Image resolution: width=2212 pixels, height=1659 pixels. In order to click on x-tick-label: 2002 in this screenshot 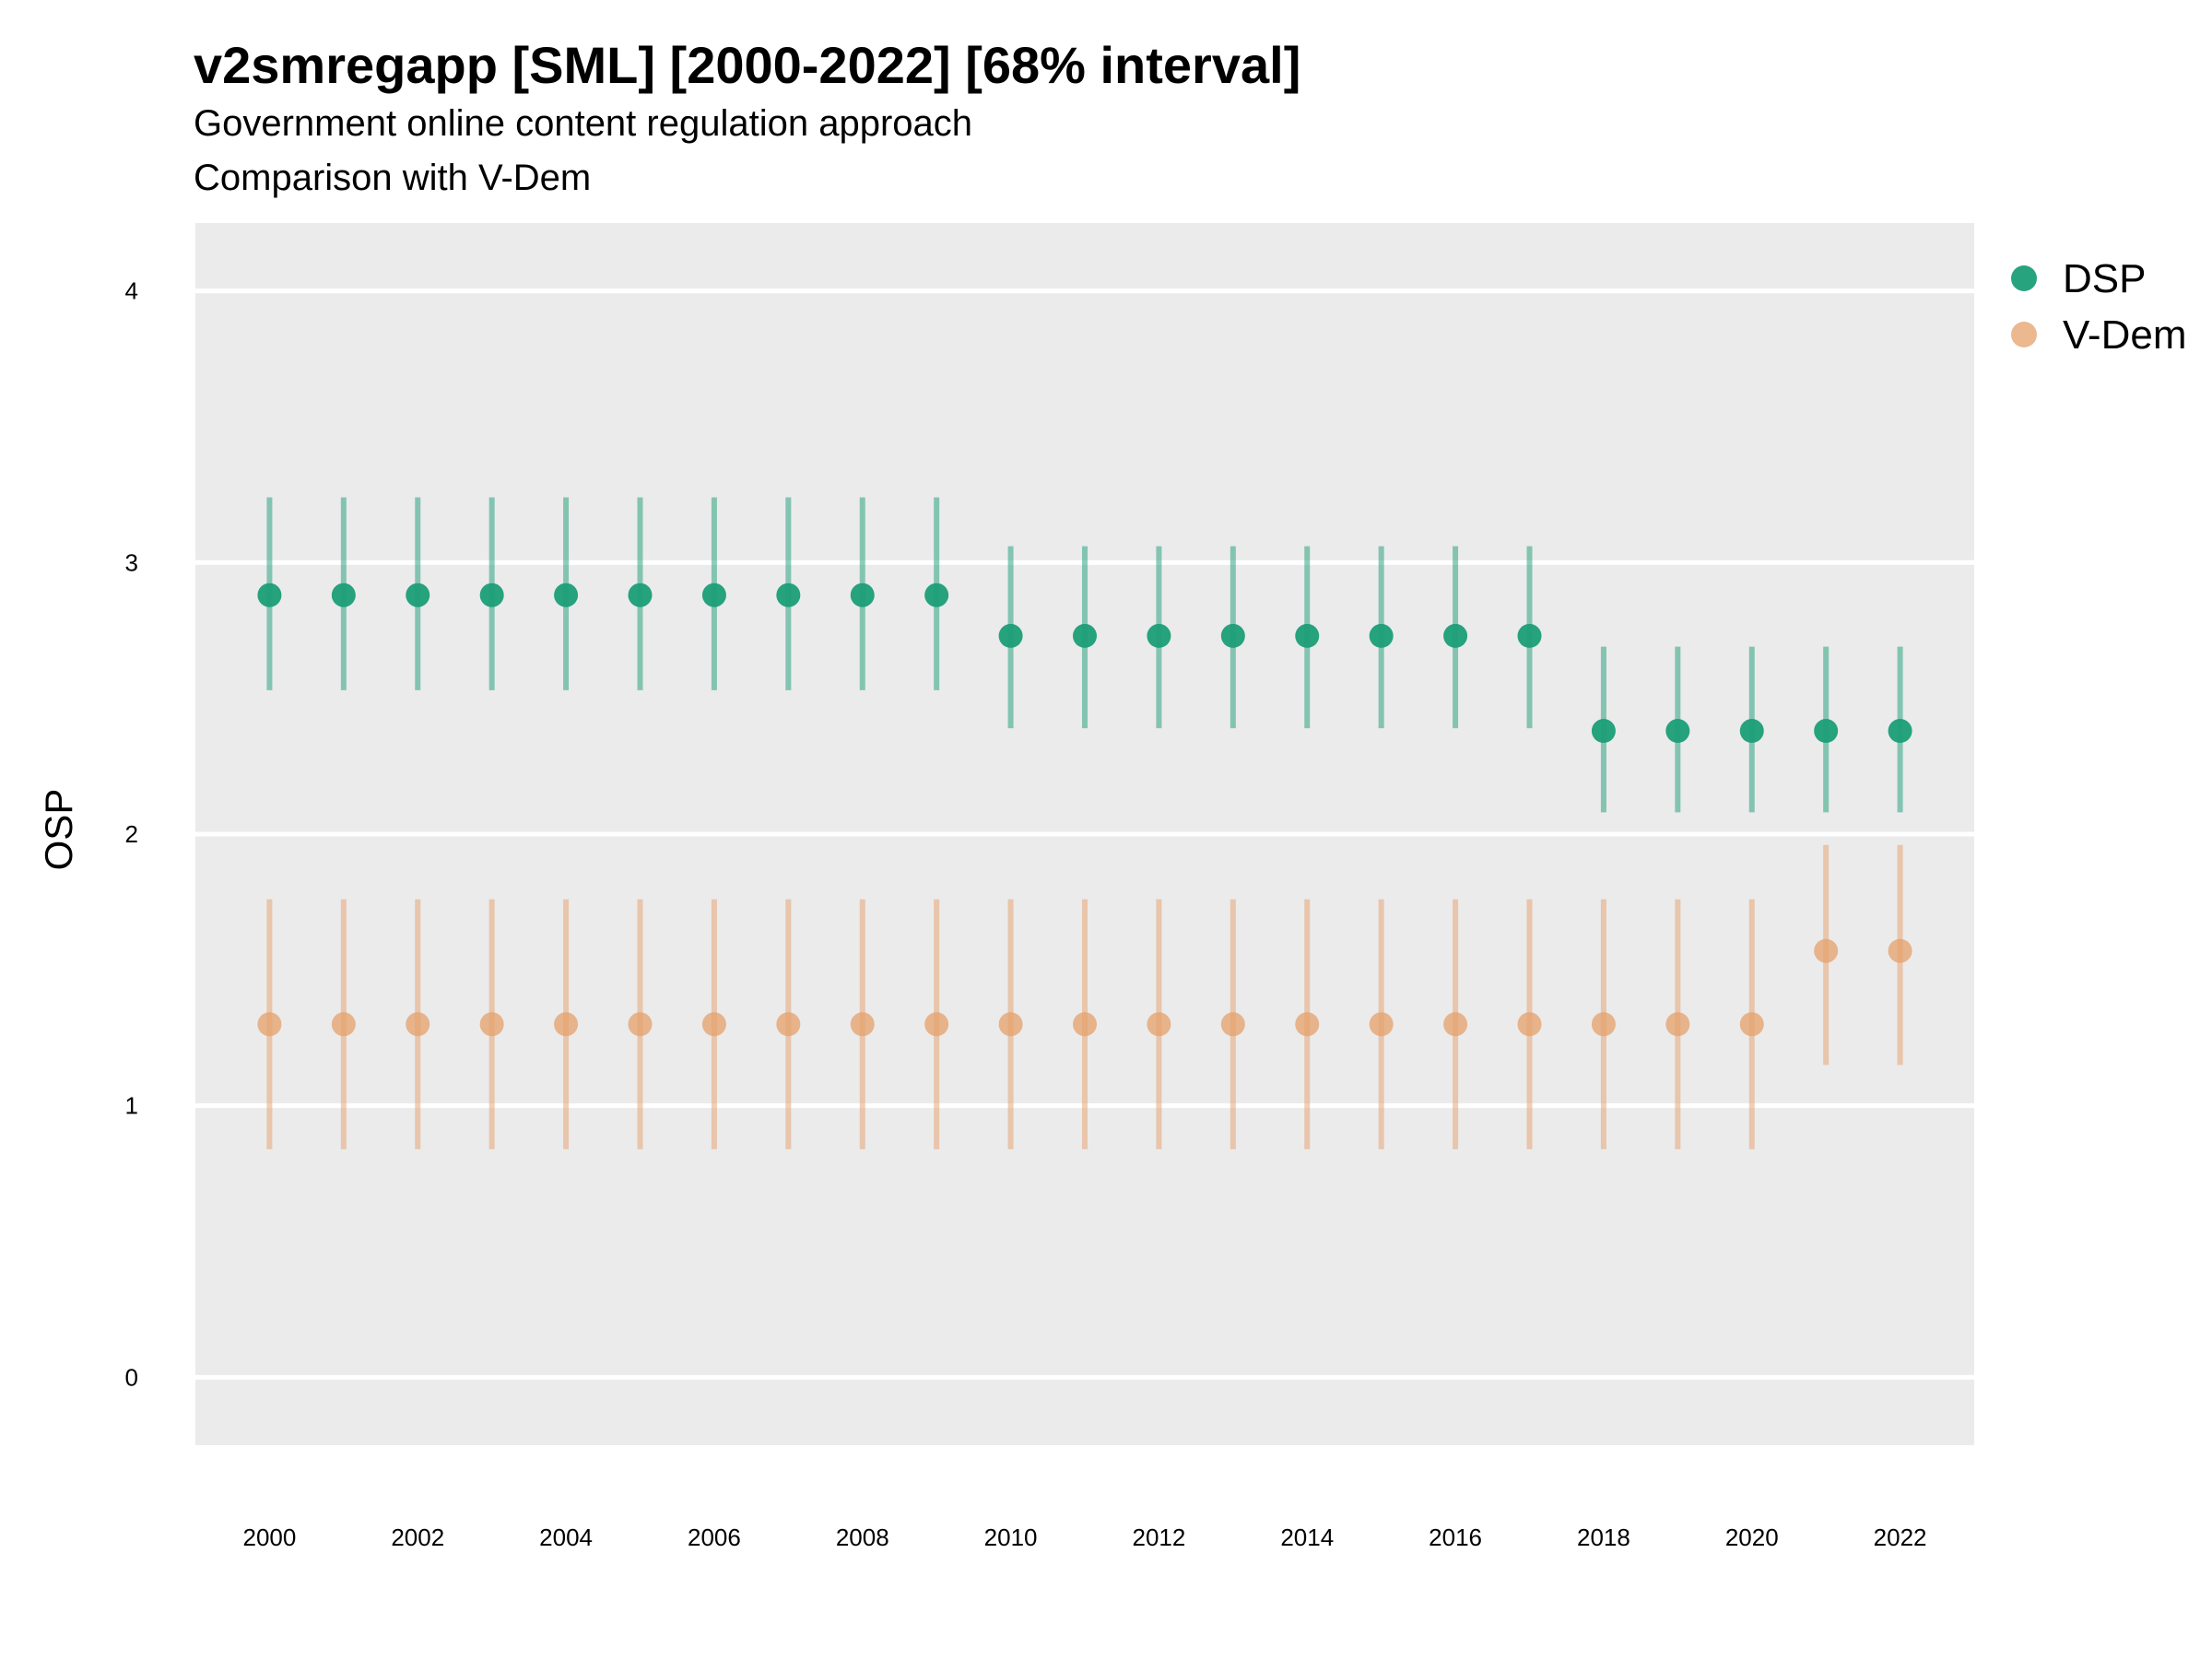, I will do `click(417, 1537)`.